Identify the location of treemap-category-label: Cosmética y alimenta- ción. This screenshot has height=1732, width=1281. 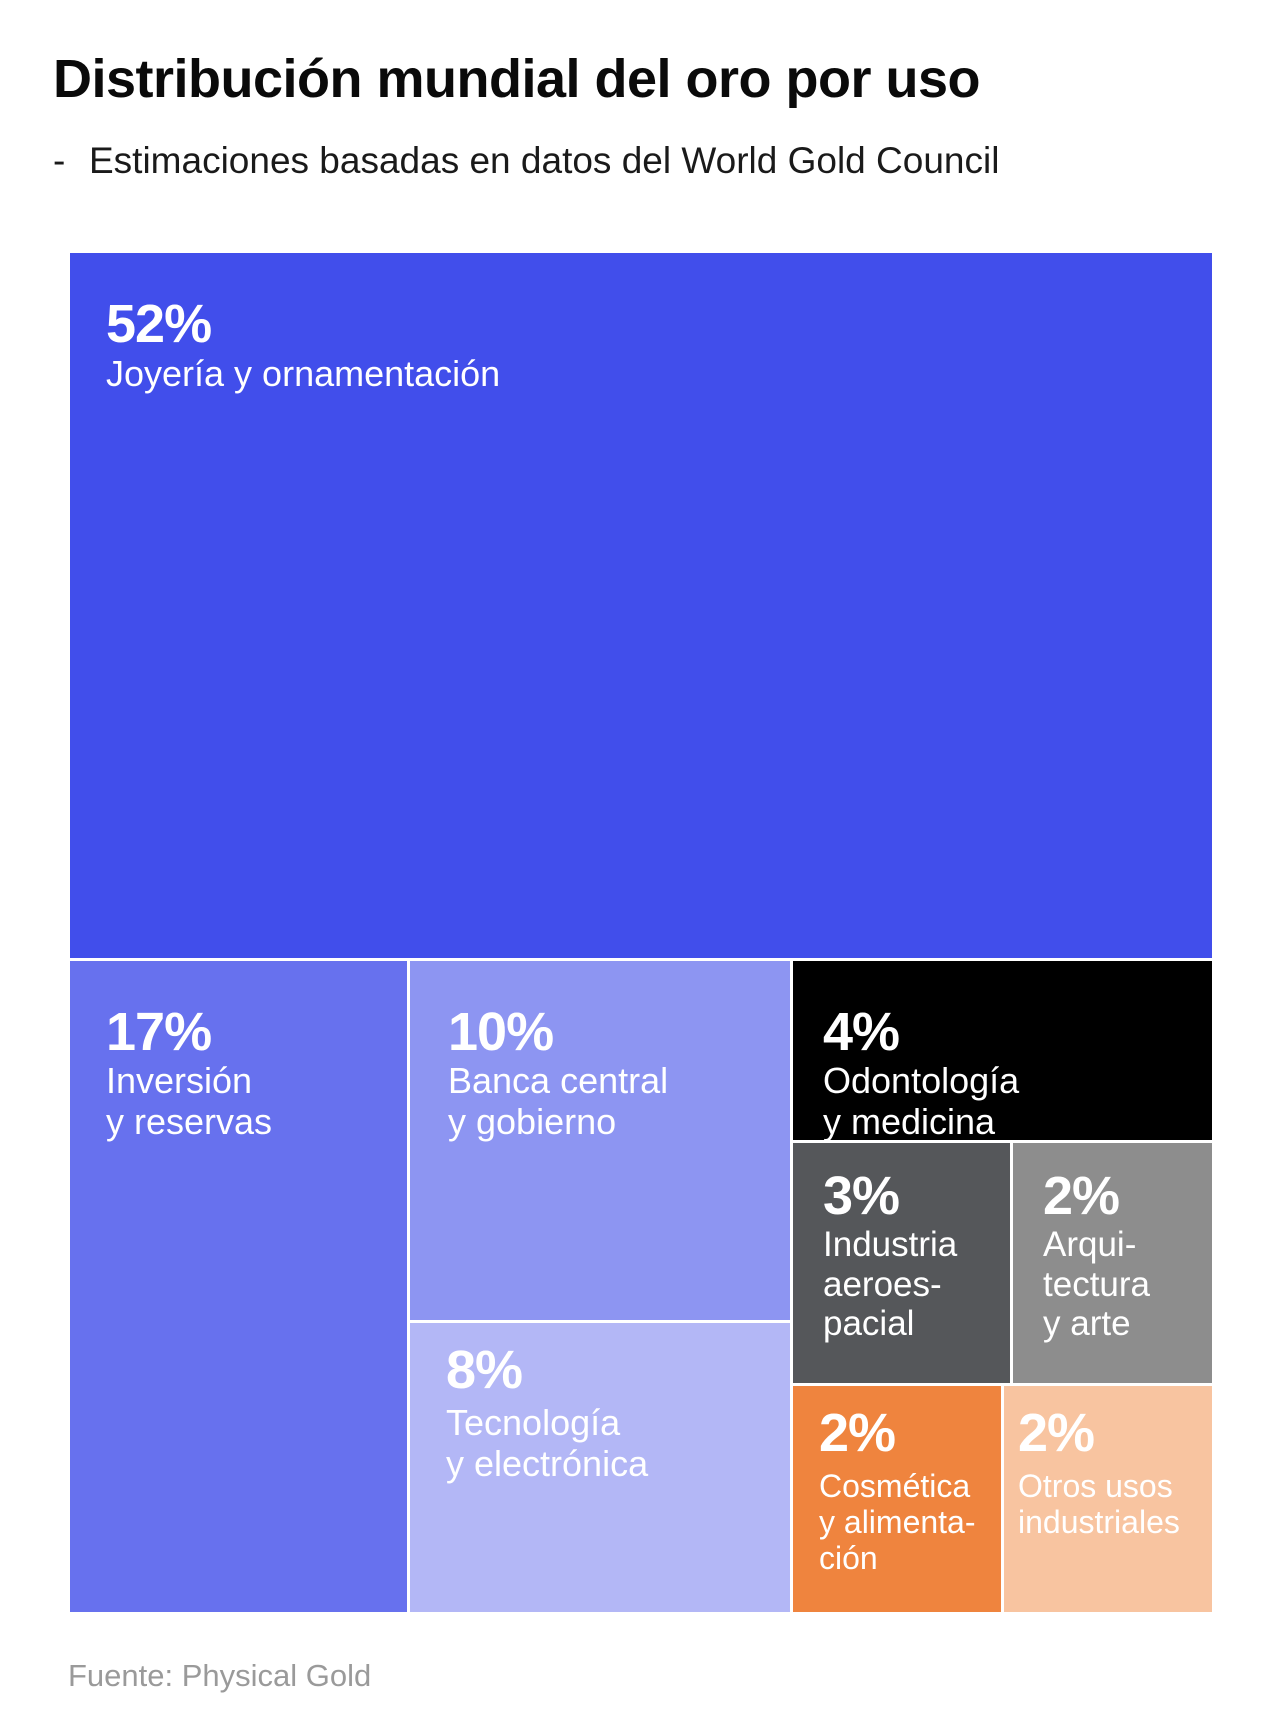
(897, 1522).